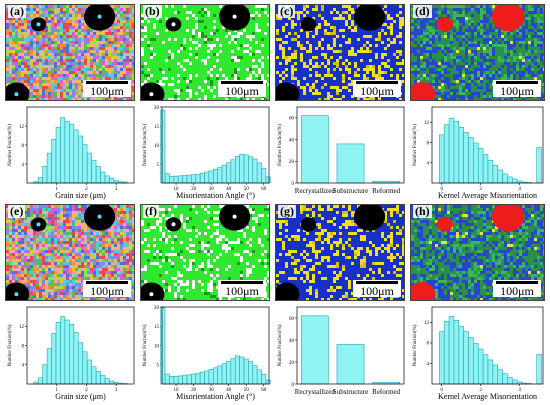 Image resolution: width=550 pixels, height=405 pixels. Describe the element at coordinates (422, 11) in the screenshot. I see `panel-label: (d)` at that location.